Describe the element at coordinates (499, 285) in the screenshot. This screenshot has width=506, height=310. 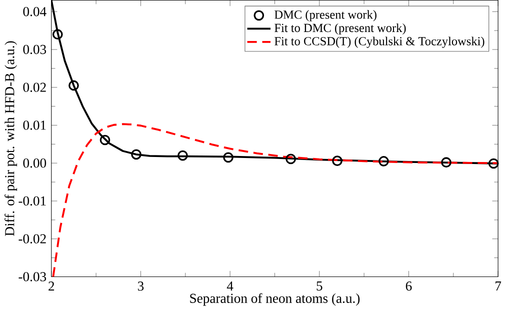
I see `x-tick-label: 7` at that location.